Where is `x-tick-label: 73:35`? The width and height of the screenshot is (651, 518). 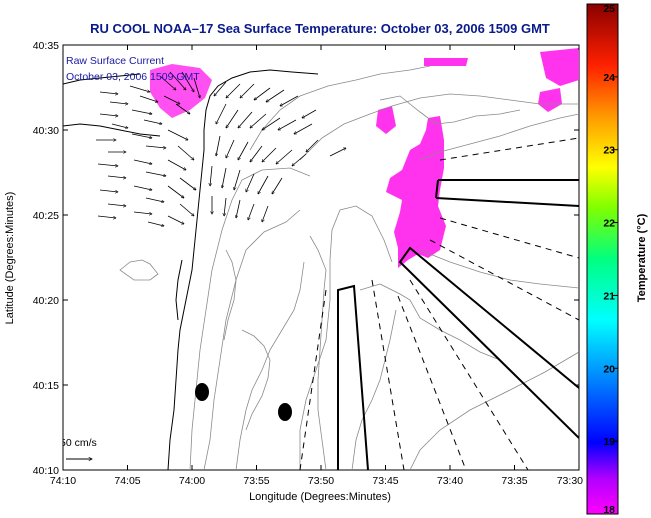 x-tick-label: 73:35 is located at coordinates (514, 481).